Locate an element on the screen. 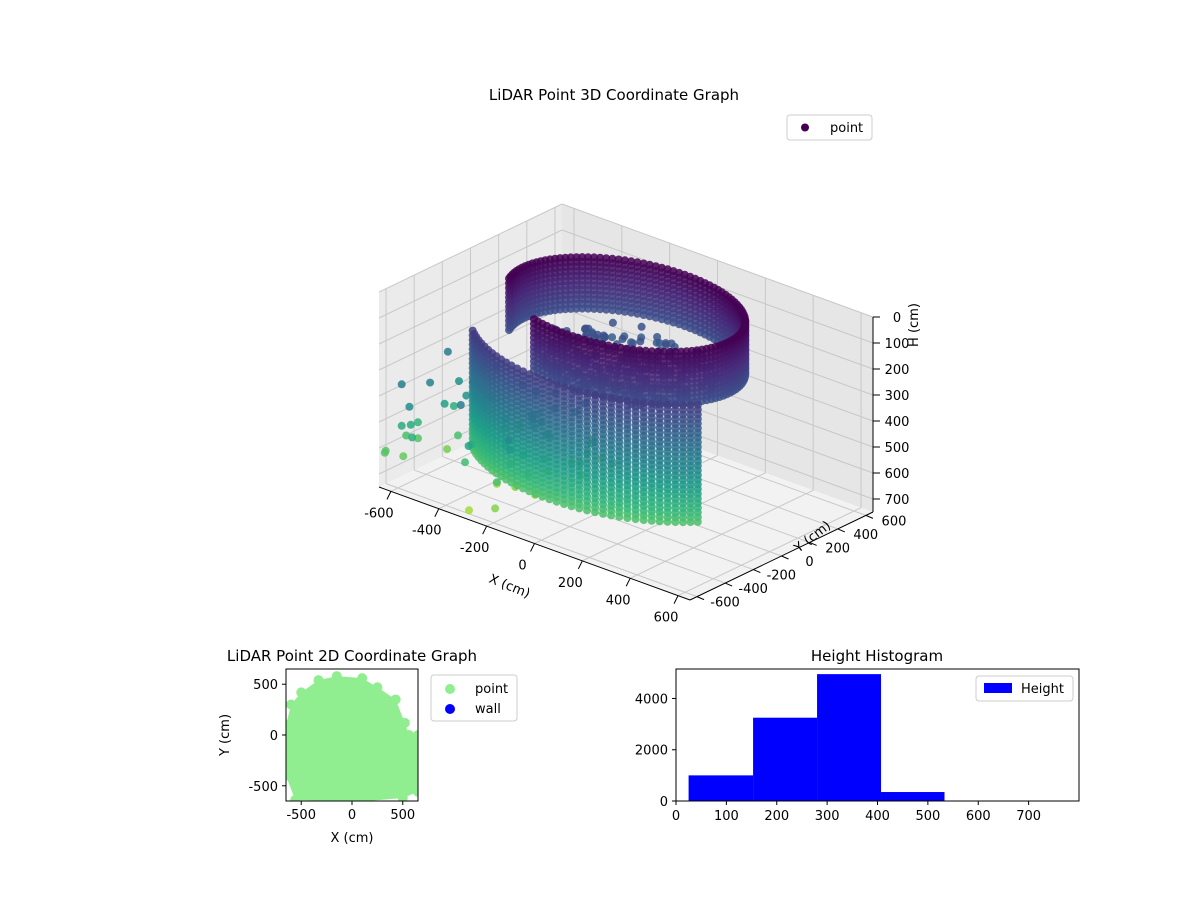 The image size is (1200, 900). chart-title-3d: LiDAR Point 3D Coordinate Graph is located at coordinates (614, 95).